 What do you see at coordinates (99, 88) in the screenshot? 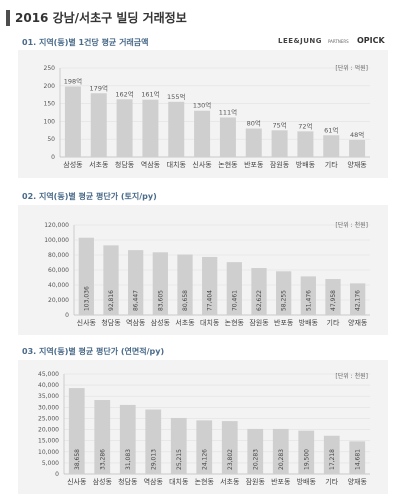
I see `data-label: 179억` at bounding box center [99, 88].